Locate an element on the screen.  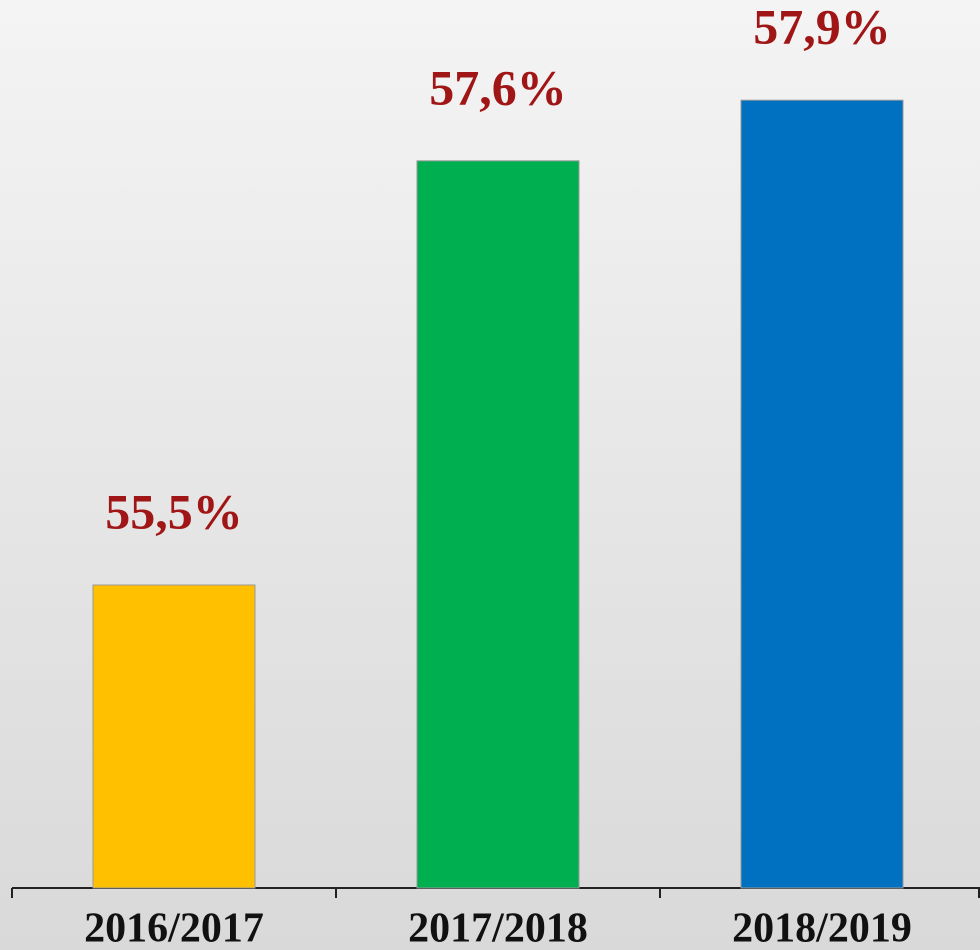
value-label: 57,9% is located at coordinates (822, 27).